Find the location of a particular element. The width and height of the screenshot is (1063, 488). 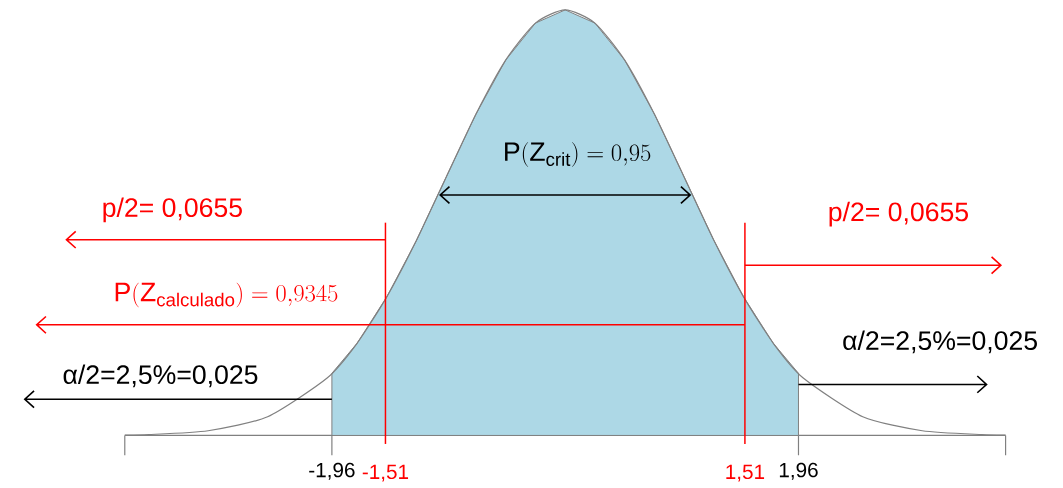

annotation: $\mathrm{P}(\mathrm{Z}_{\mathrm{calculado}})=0{,}9345$ is located at coordinates (226, 295).